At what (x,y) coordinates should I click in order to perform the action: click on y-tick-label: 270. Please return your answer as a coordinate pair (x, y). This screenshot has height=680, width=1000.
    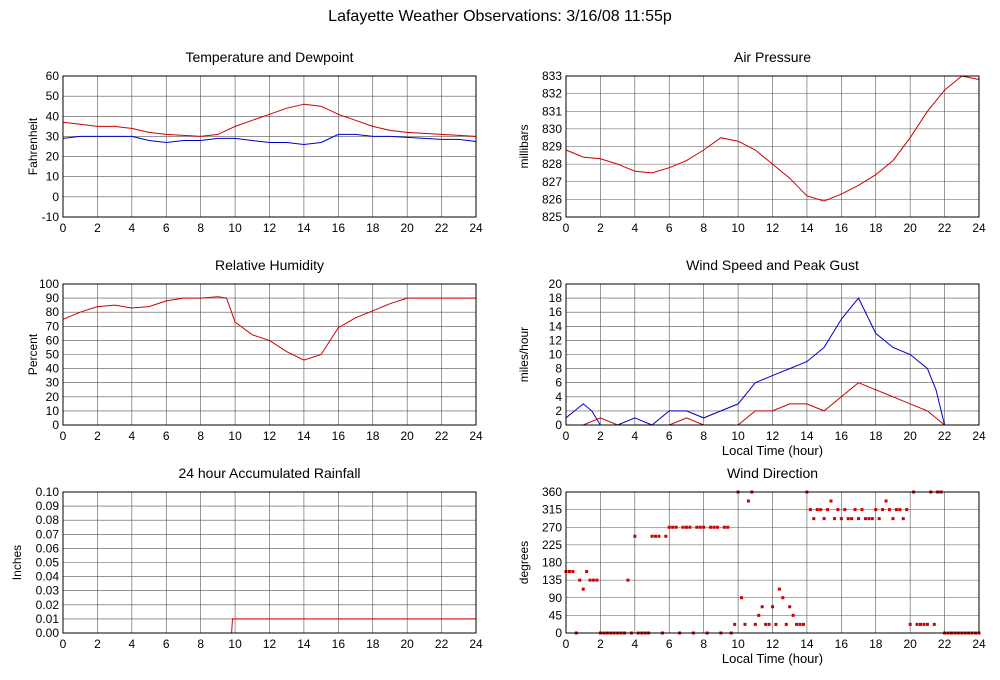
    Looking at the image, I should click on (552, 527).